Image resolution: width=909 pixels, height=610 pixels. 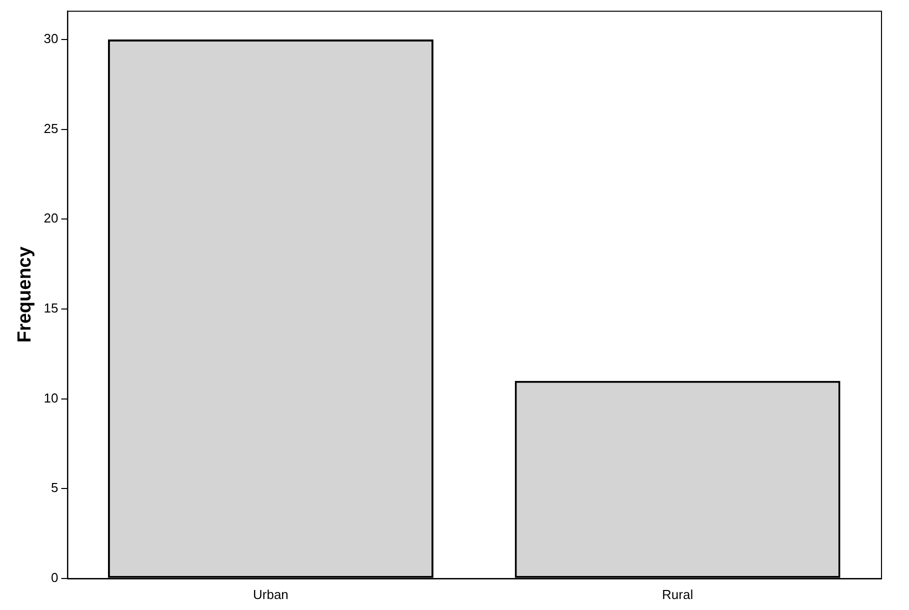 What do you see at coordinates (51, 218) in the screenshot?
I see `y-tick-label: 20` at bounding box center [51, 218].